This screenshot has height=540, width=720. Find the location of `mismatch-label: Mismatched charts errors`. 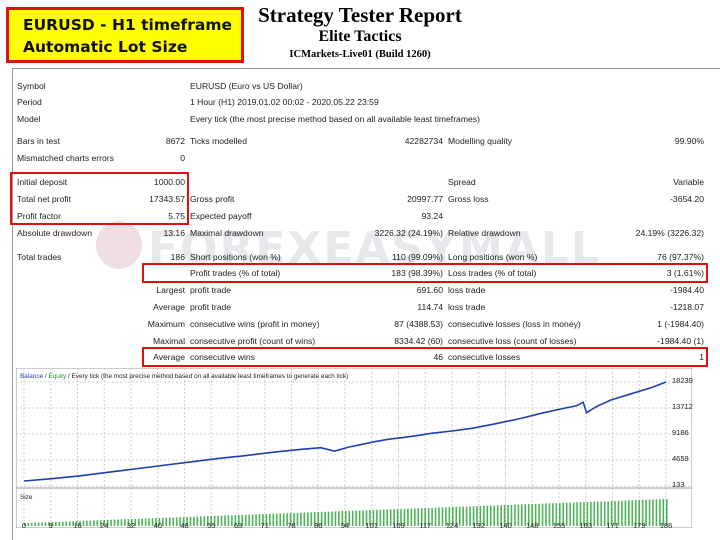

mismatch-label: Mismatched charts errors is located at coordinates (65, 158).